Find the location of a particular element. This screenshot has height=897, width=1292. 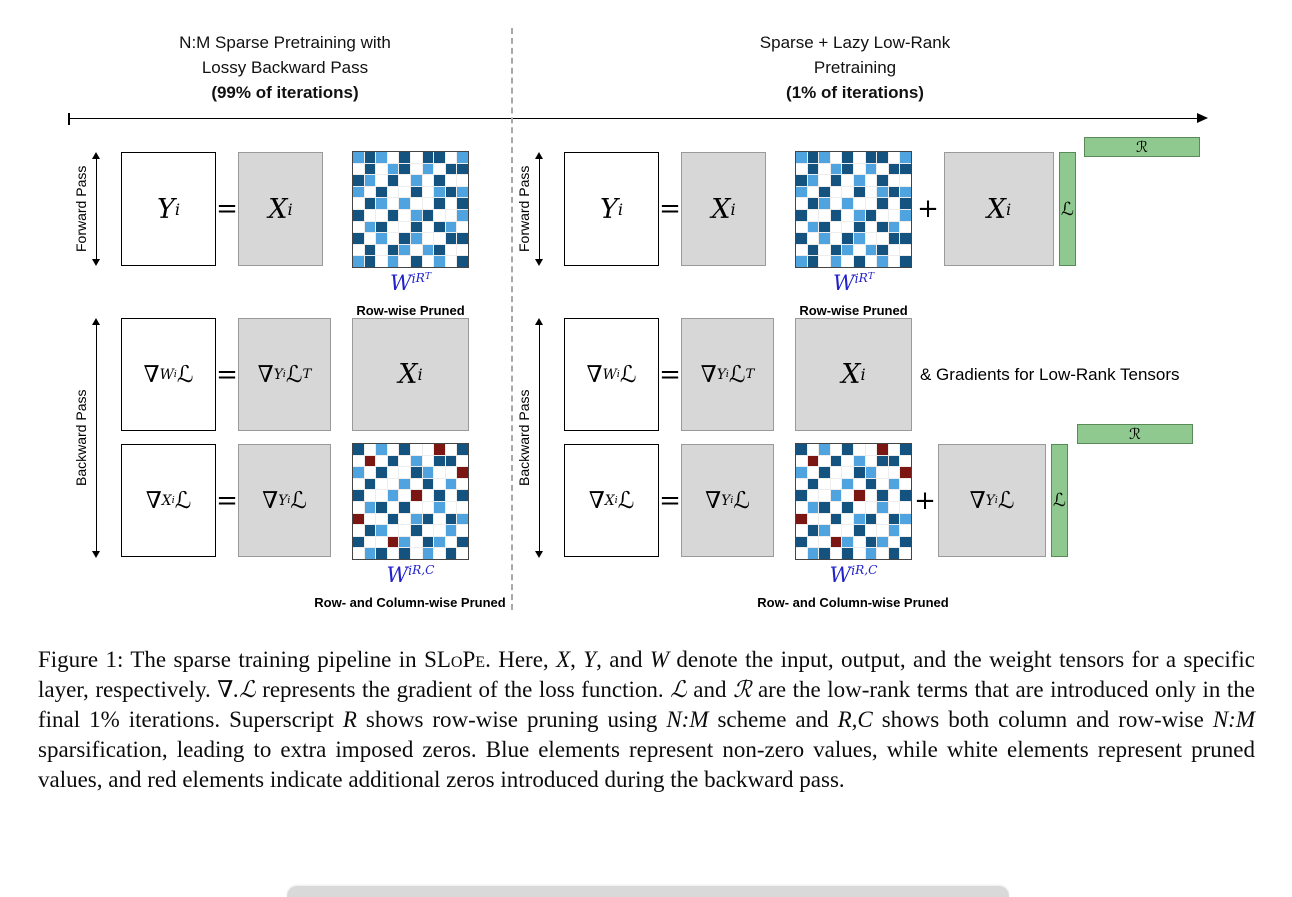

right-title-line1: Sparse + Lazy Low-Rank is located at coordinates (855, 42).